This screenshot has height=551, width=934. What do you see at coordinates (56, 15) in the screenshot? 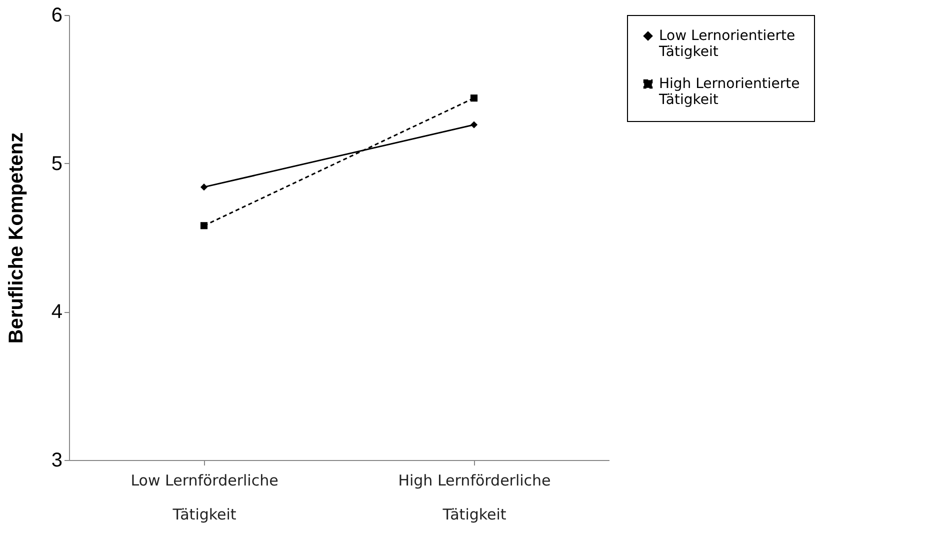
I see `y-tick-label: 6` at bounding box center [56, 15].